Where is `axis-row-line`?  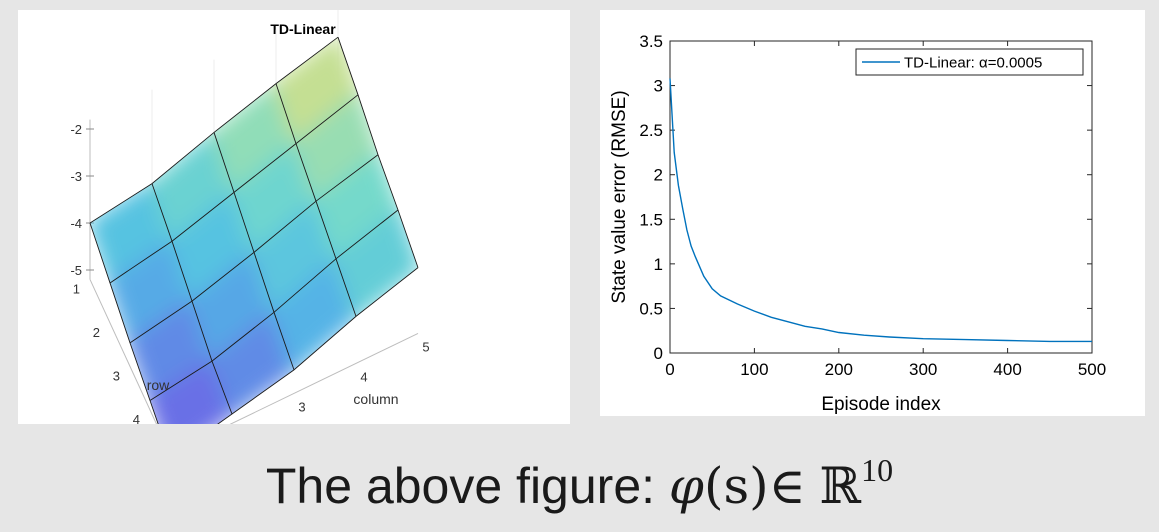
axis-row-line is located at coordinates (123, 351).